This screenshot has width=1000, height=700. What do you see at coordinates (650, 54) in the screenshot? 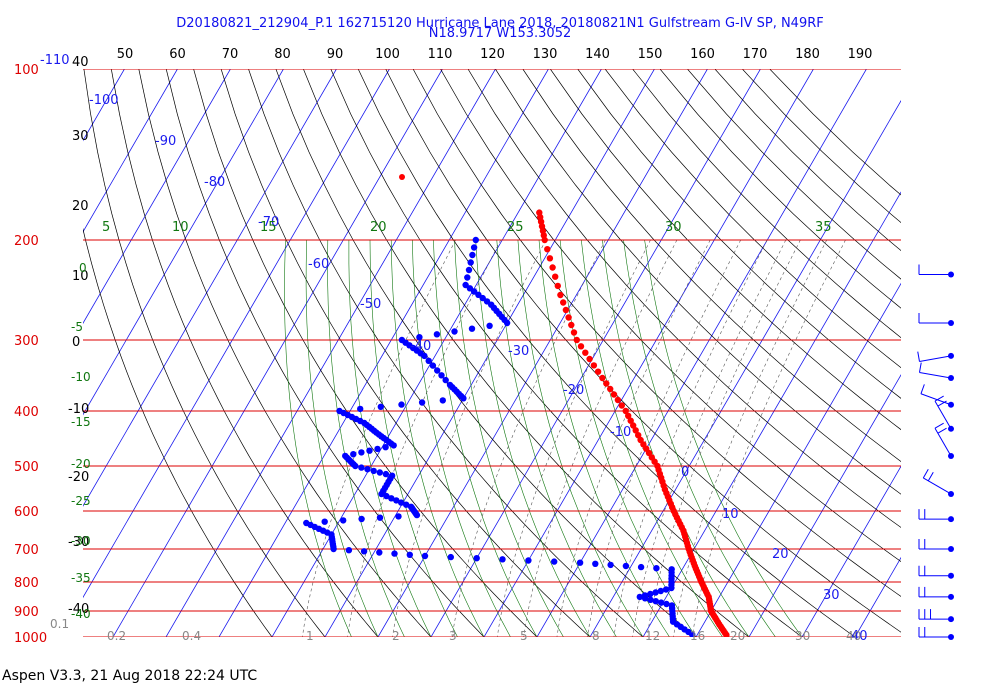
I see `top-temperature-label: 150` at bounding box center [650, 54].